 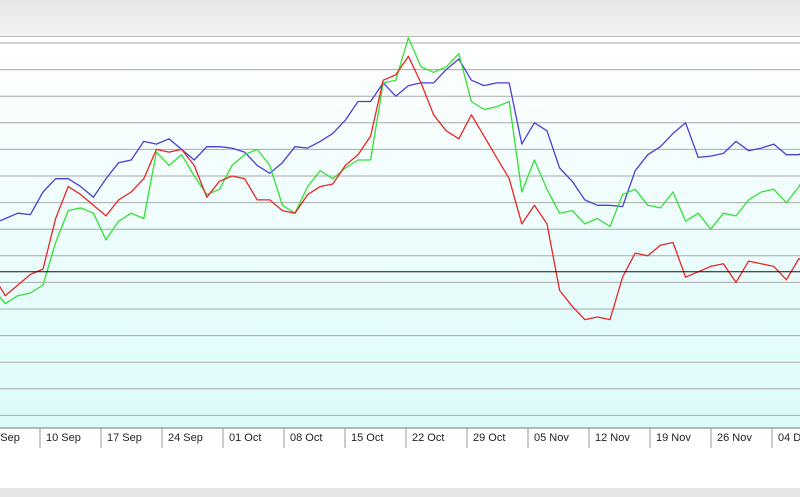 I want to click on x-tick-label: 12 Nov, so click(x=612, y=438).